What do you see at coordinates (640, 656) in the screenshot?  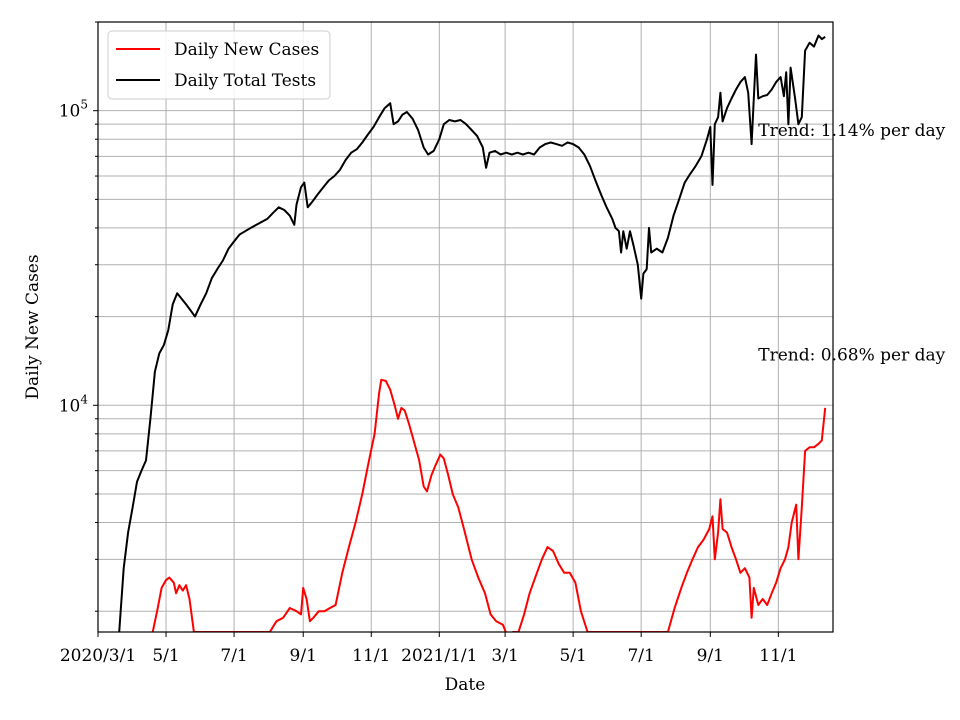 I see `x-tick-label-8: 7/1` at bounding box center [640, 656].